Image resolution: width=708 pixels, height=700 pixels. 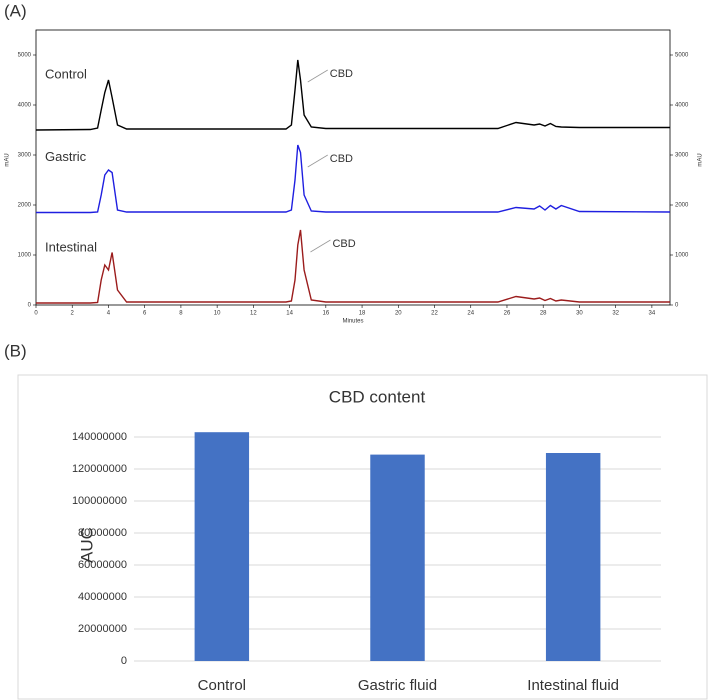 I want to click on x-tick-label: 26, so click(x=507, y=314).